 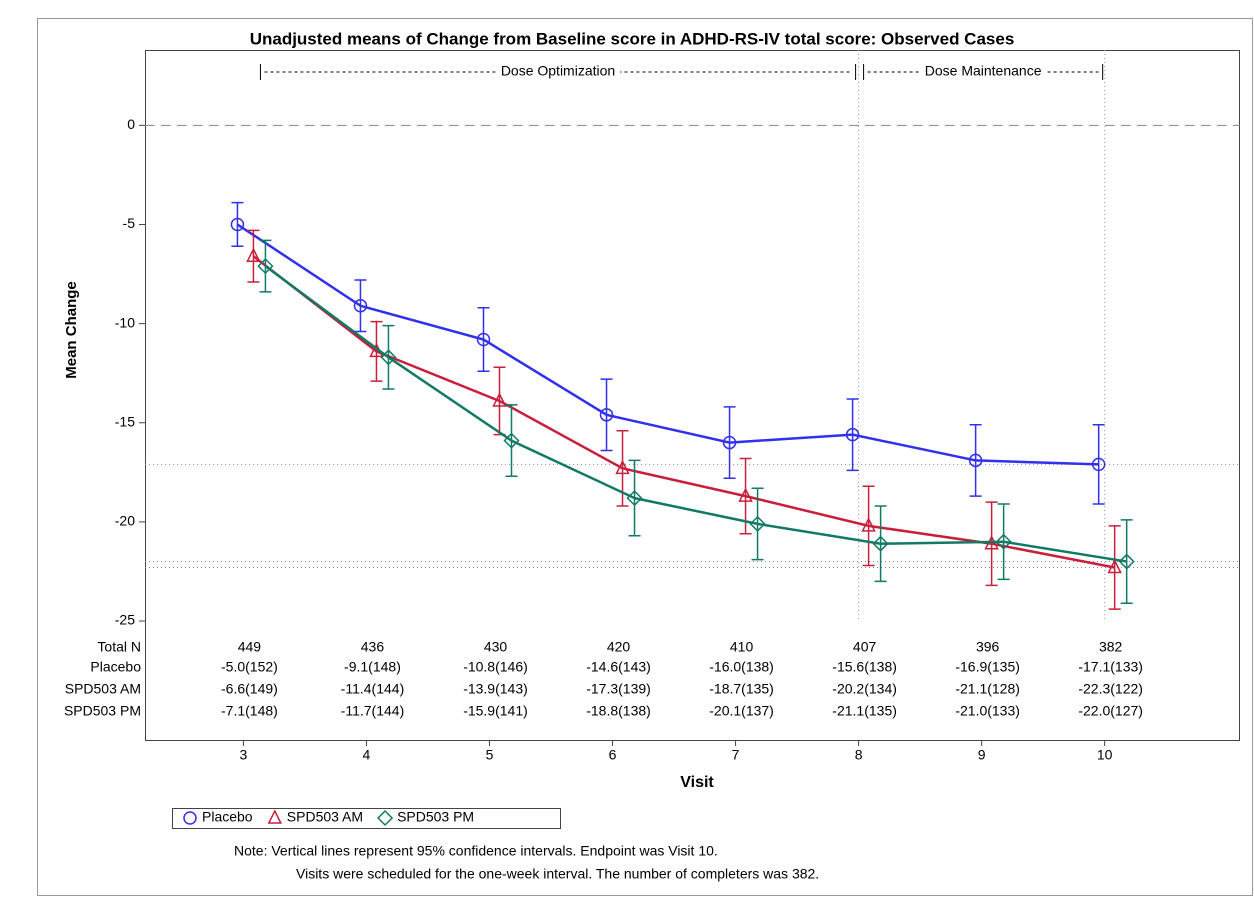 What do you see at coordinates (1111, 647) in the screenshot?
I see `table-cell: 382` at bounding box center [1111, 647].